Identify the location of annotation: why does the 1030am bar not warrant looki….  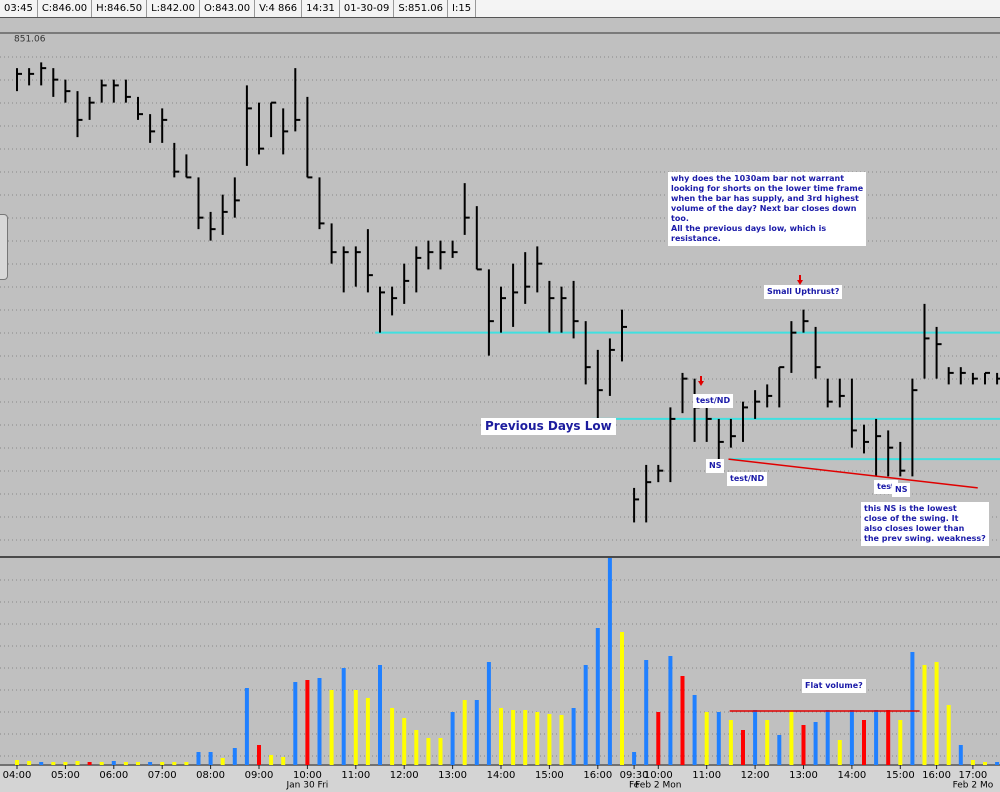
(767, 209).